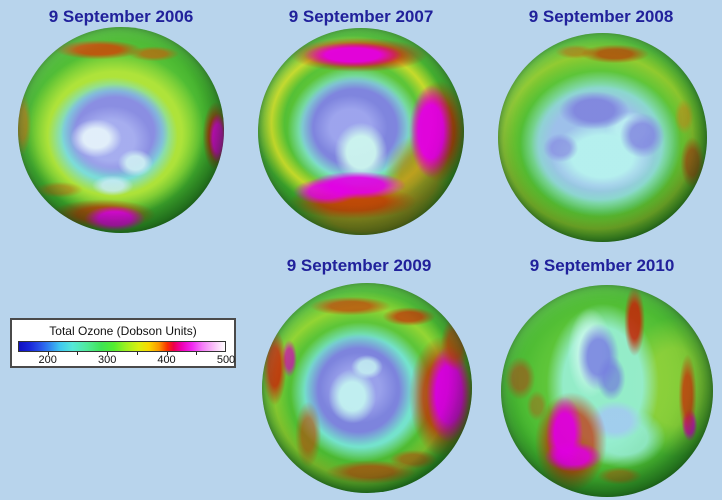 The image size is (722, 500). Describe the element at coordinates (359, 265) in the screenshot. I see `panel-title-2009: 9 September 2009` at that location.